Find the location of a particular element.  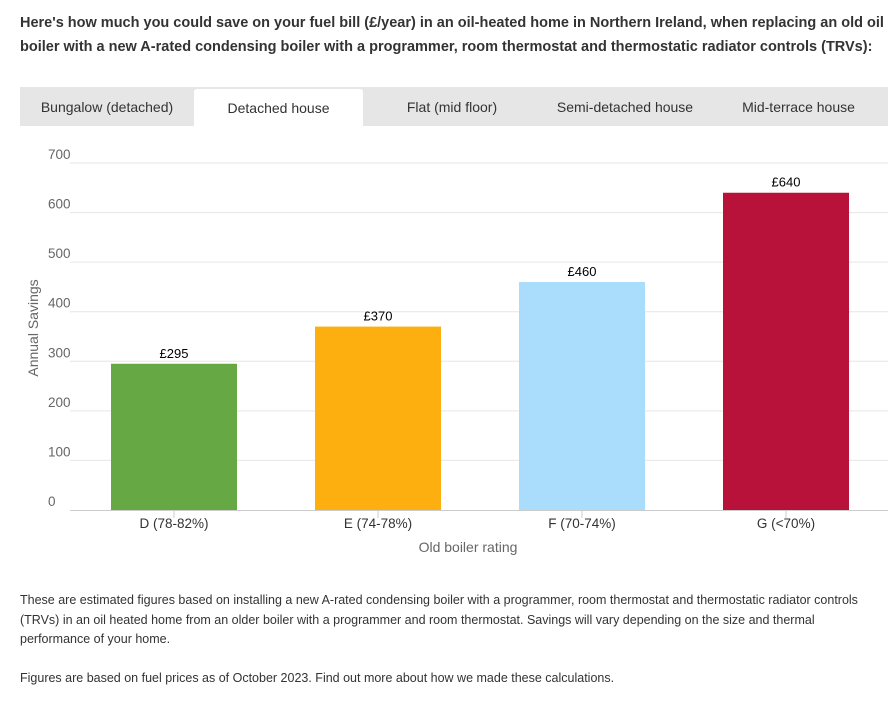

y-tick-label: 400 is located at coordinates (59, 303).